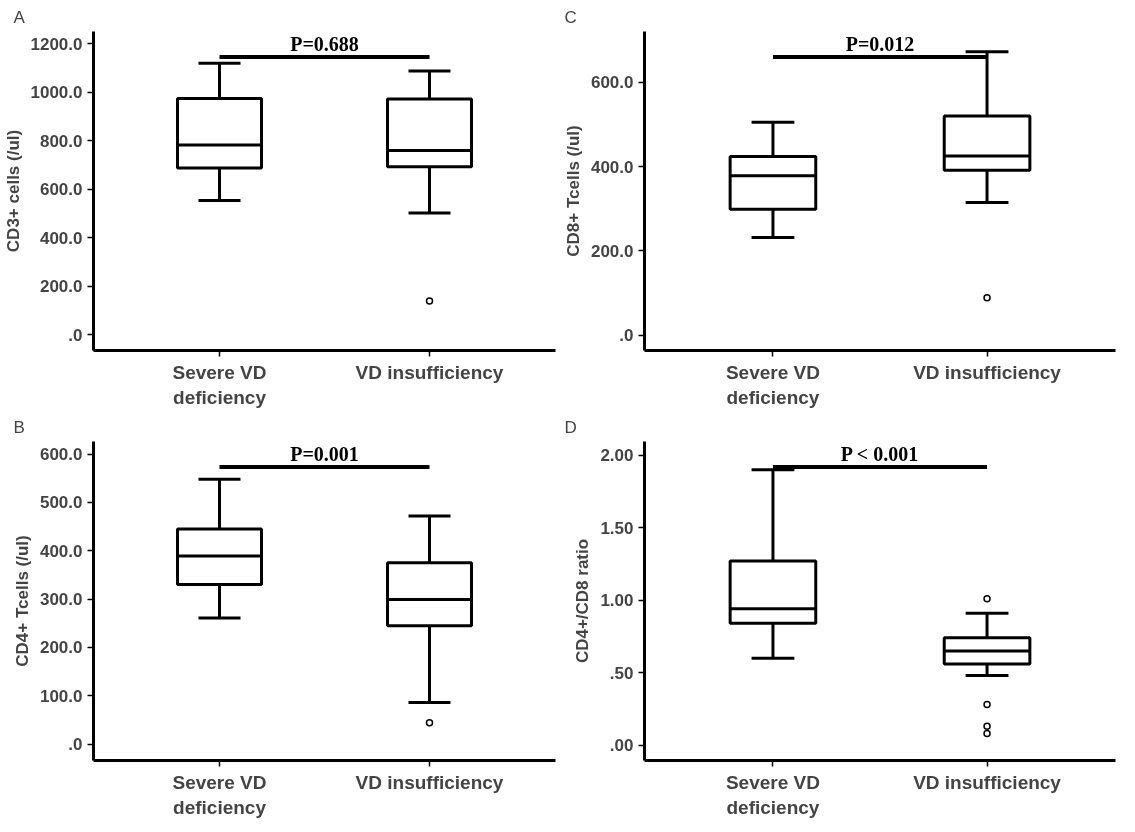  I want to click on y-tick-label: 300.0, so click(61, 600).